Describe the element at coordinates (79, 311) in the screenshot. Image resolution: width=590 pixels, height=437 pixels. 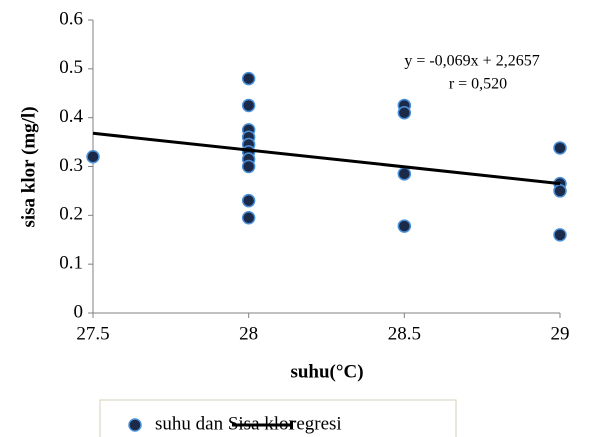
I see `y-tick-label: 0` at that location.